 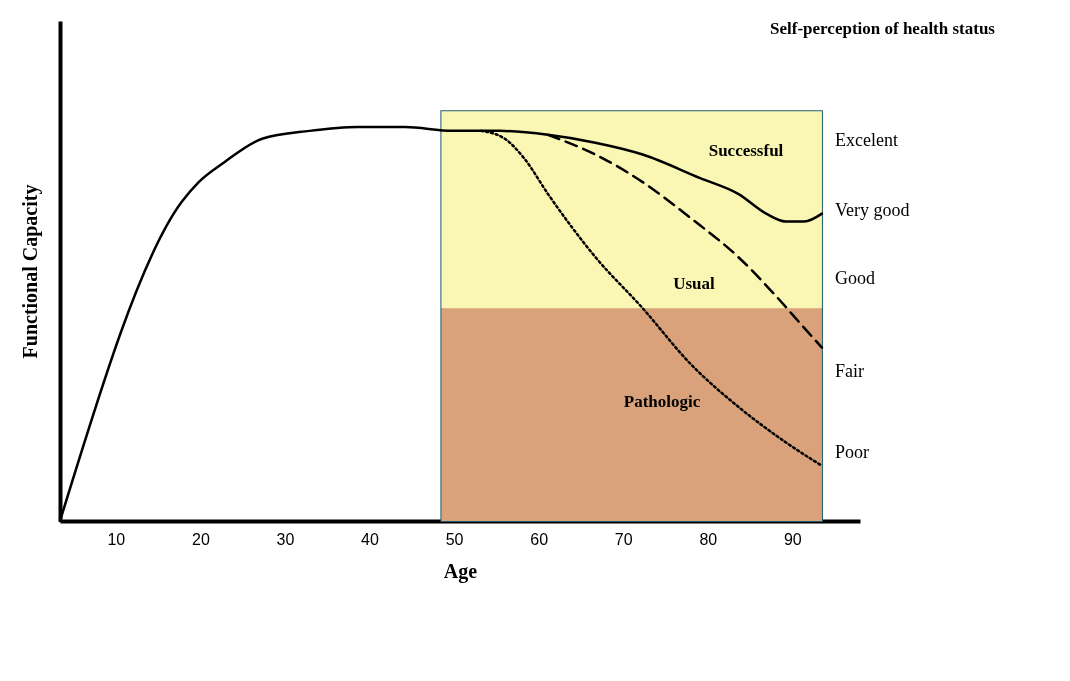 I want to click on annotation: Usual, so click(x=694, y=283).